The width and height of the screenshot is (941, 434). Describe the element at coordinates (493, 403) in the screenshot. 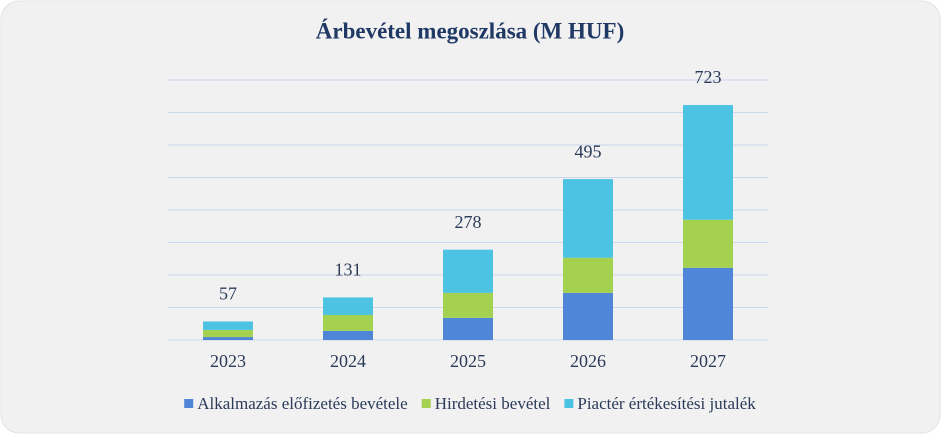

I see `legend-label: Hirdetési bevétel` at that location.